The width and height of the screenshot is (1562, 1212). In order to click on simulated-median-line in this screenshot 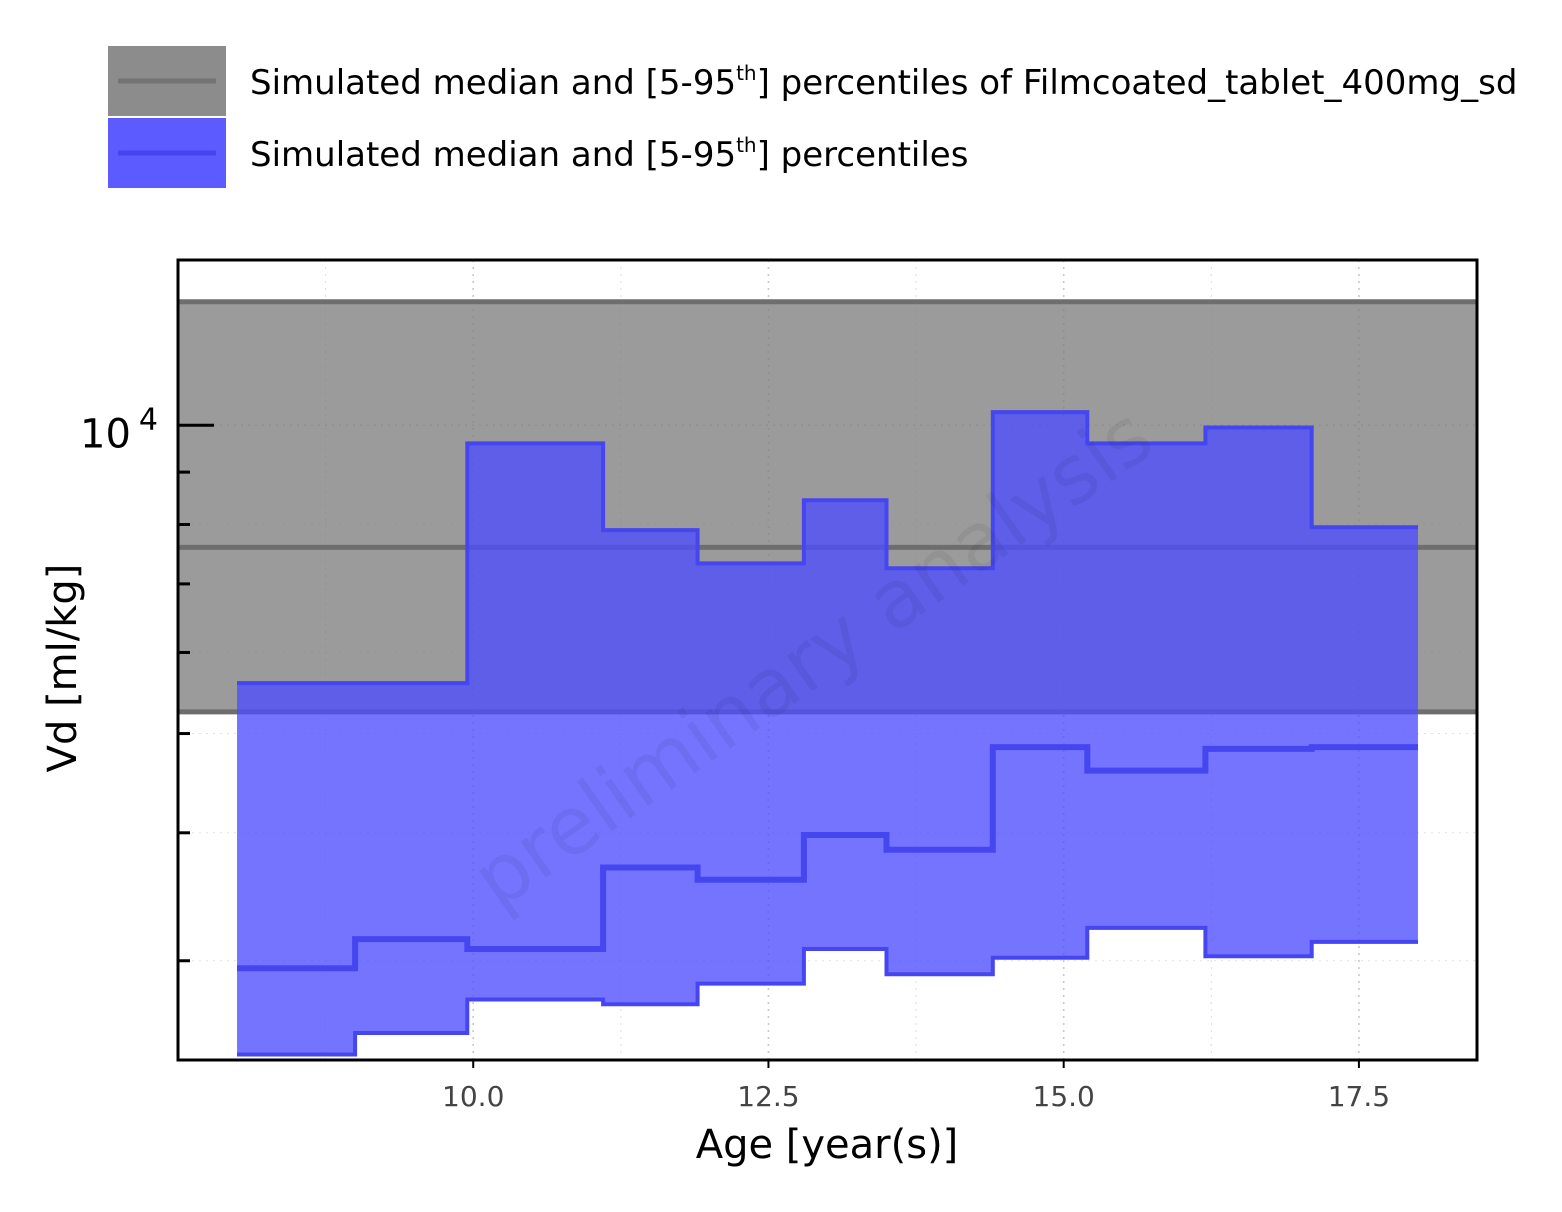, I will do `click(827, 858)`.